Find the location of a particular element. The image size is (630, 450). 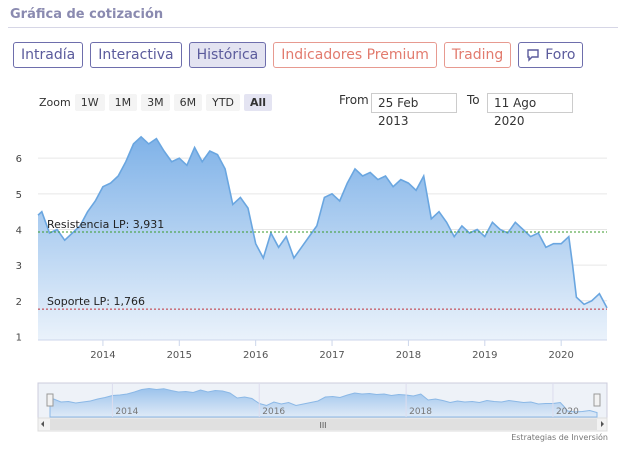

x-tick-label: 2019 is located at coordinates (484, 355).